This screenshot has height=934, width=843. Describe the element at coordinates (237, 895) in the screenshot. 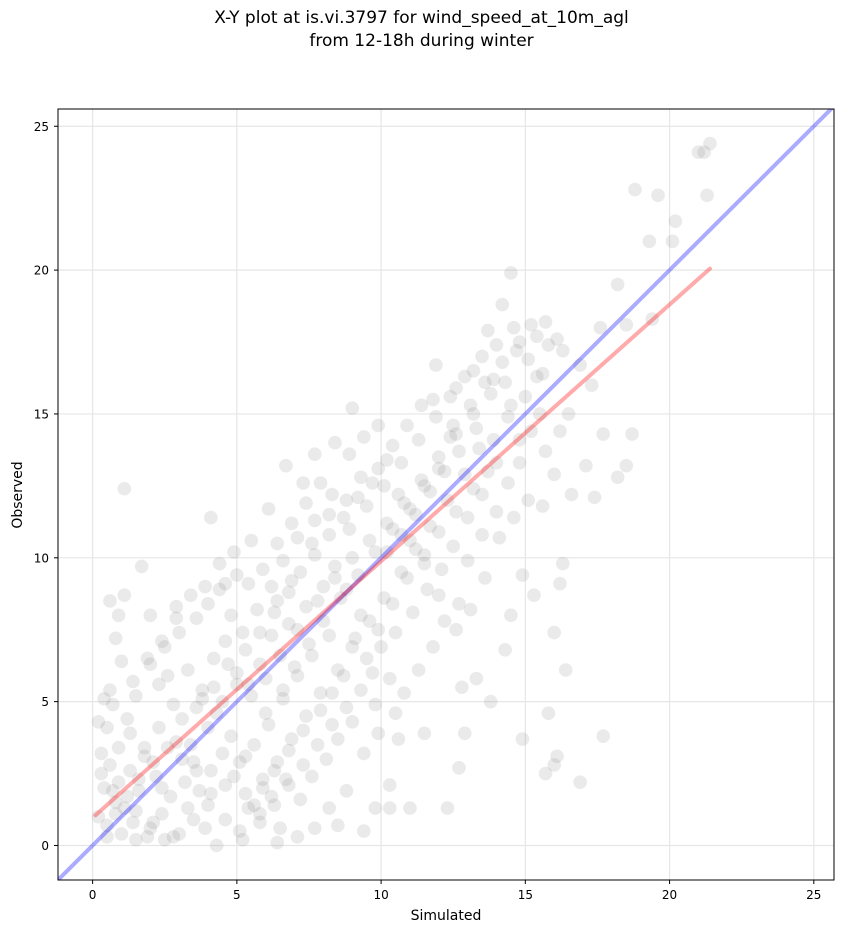

I see `x-tick-label: 5` at that location.